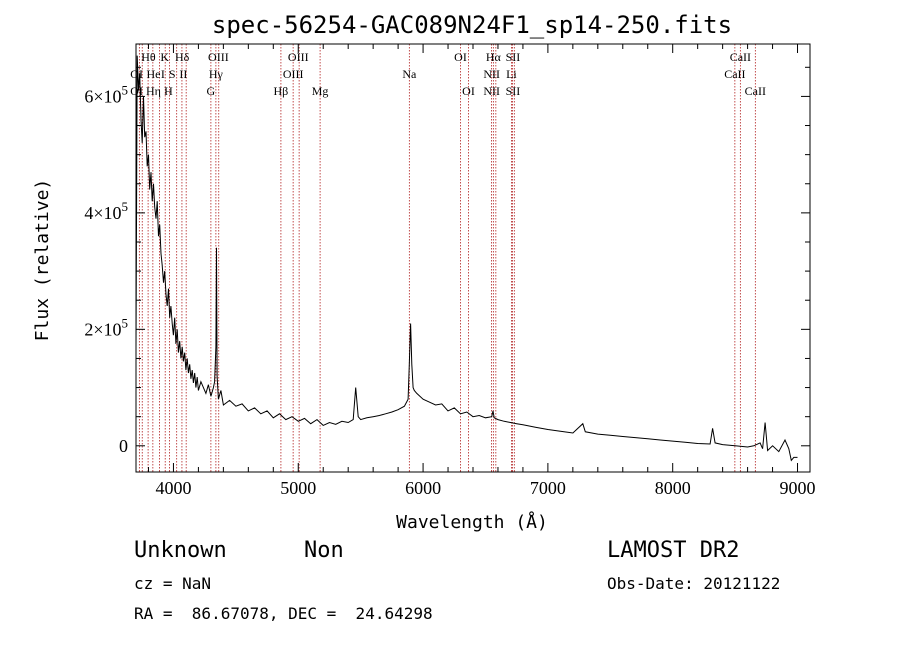  Describe the element at coordinates (42, 260) in the screenshot. I see `y-axis-label: Flux (relative)` at that location.